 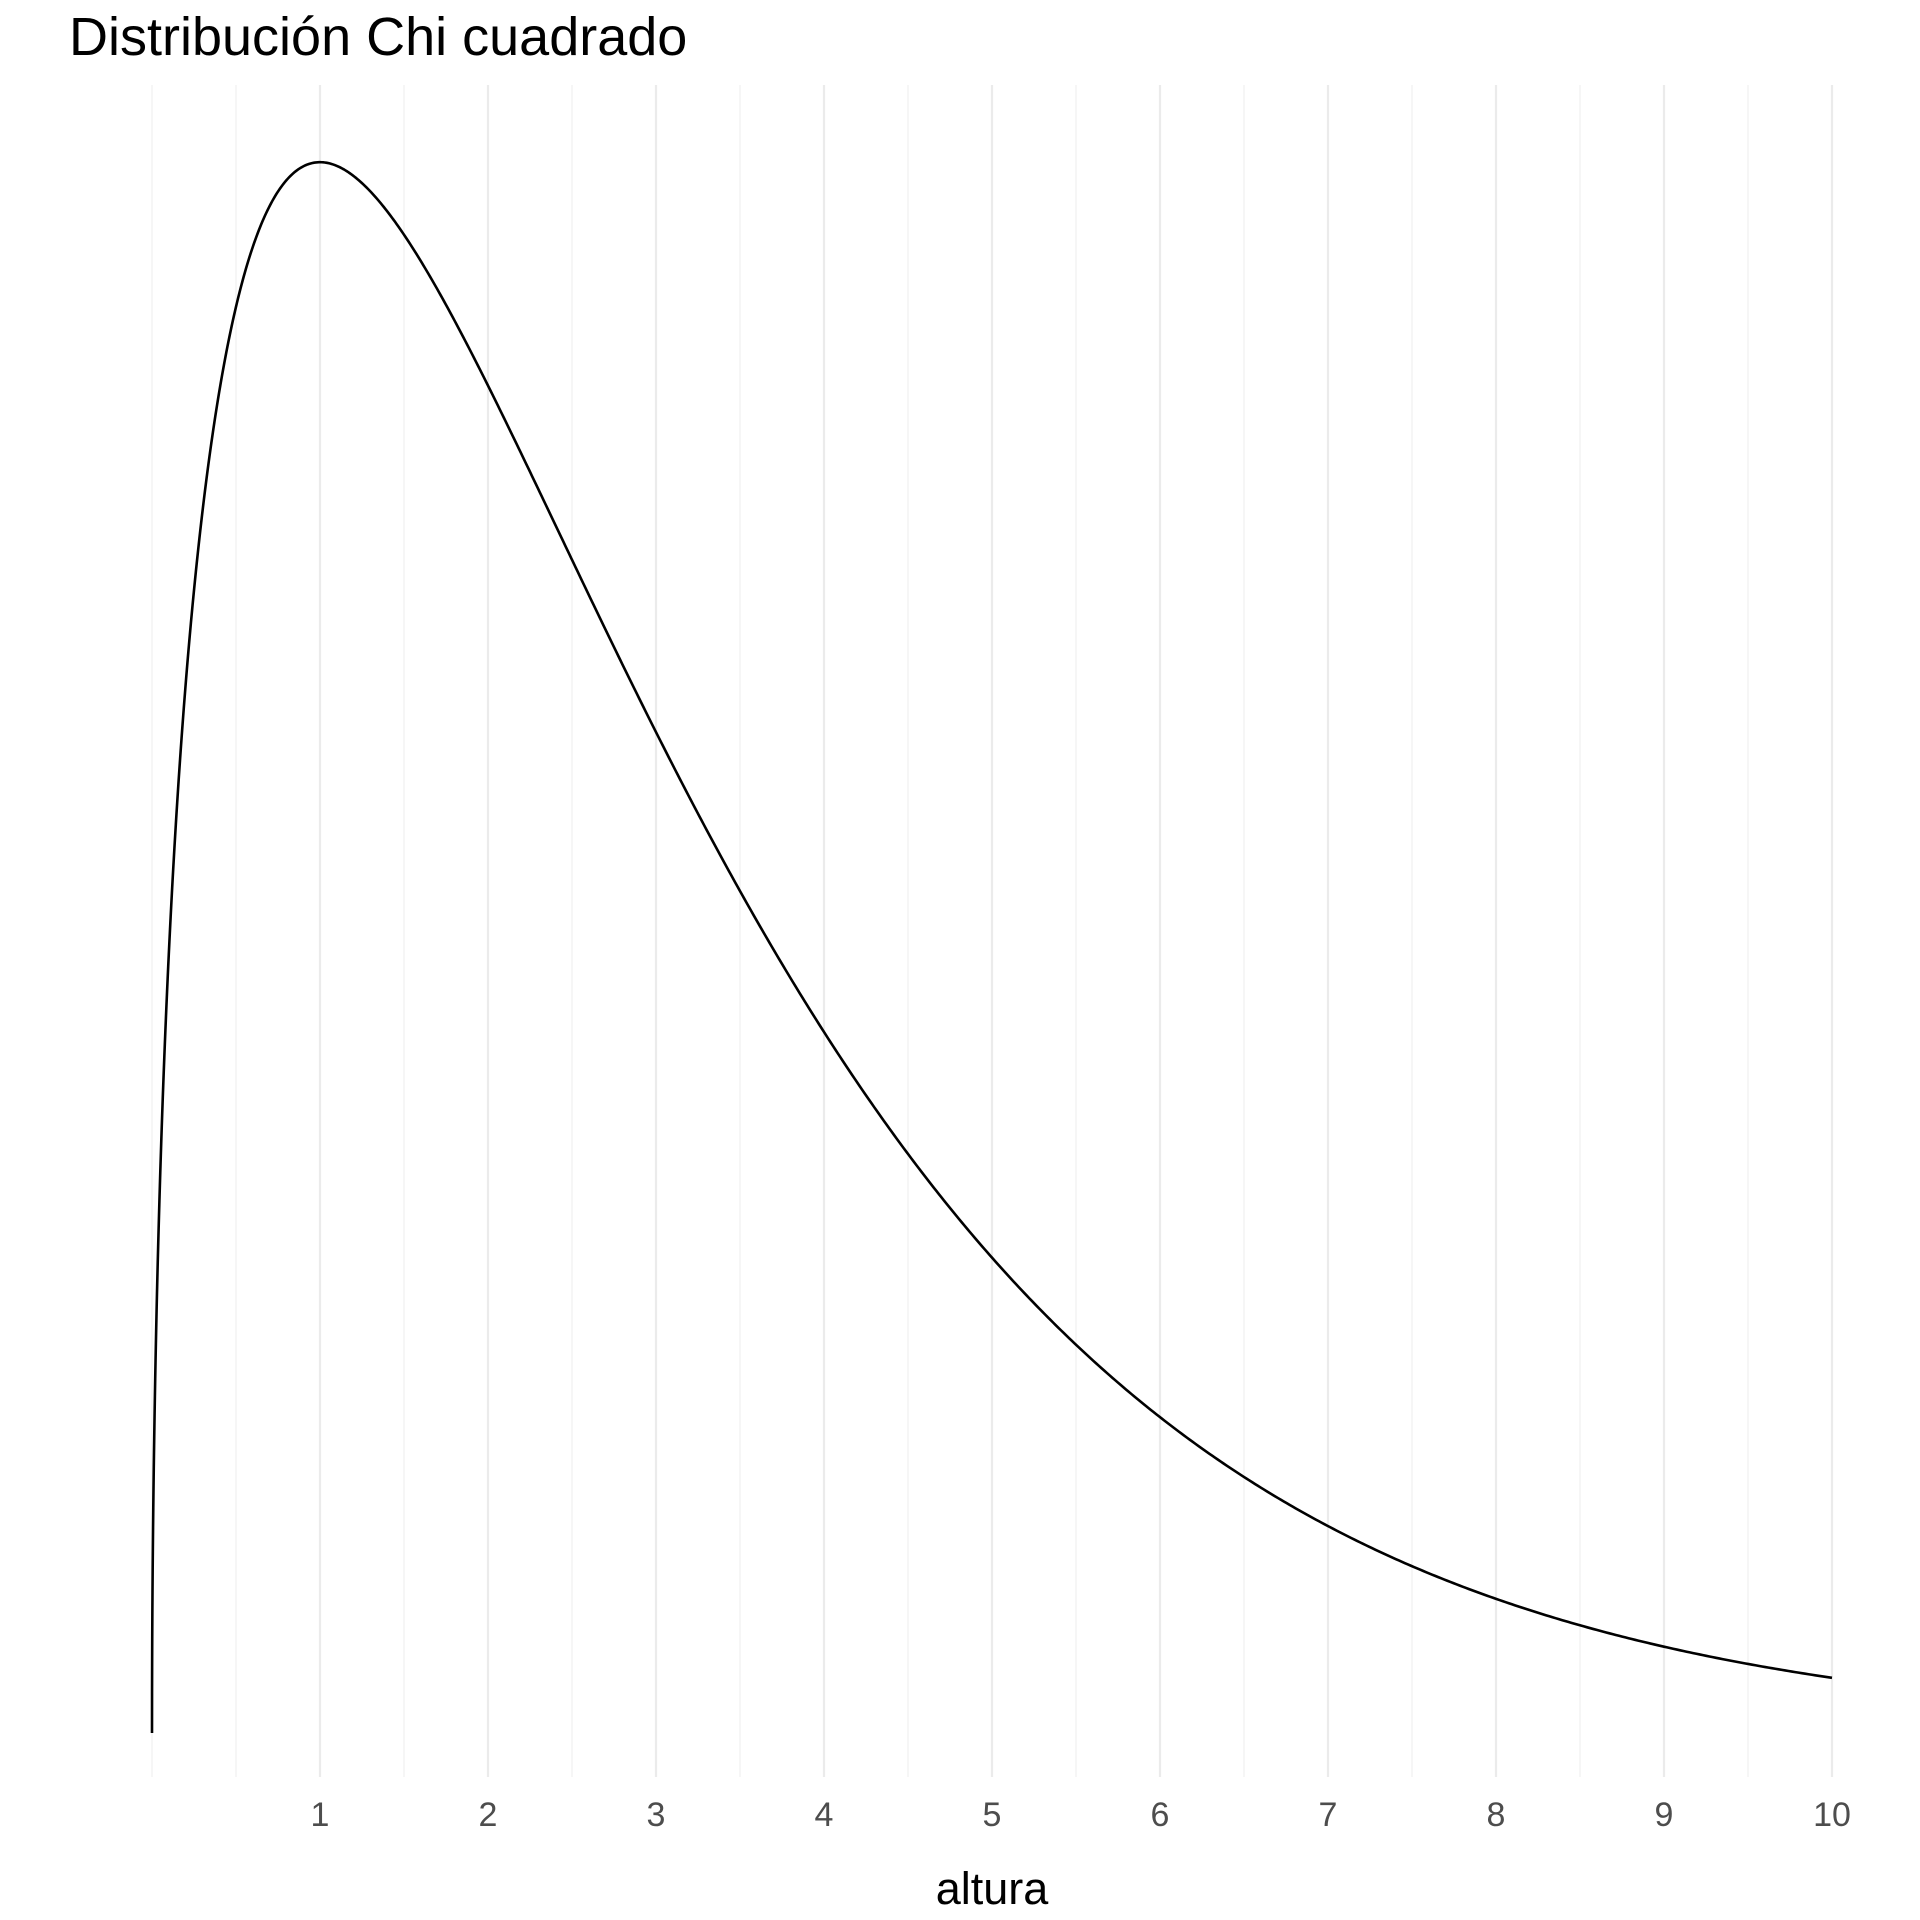 I want to click on x-axis-title: altura, so click(x=993, y=1888).